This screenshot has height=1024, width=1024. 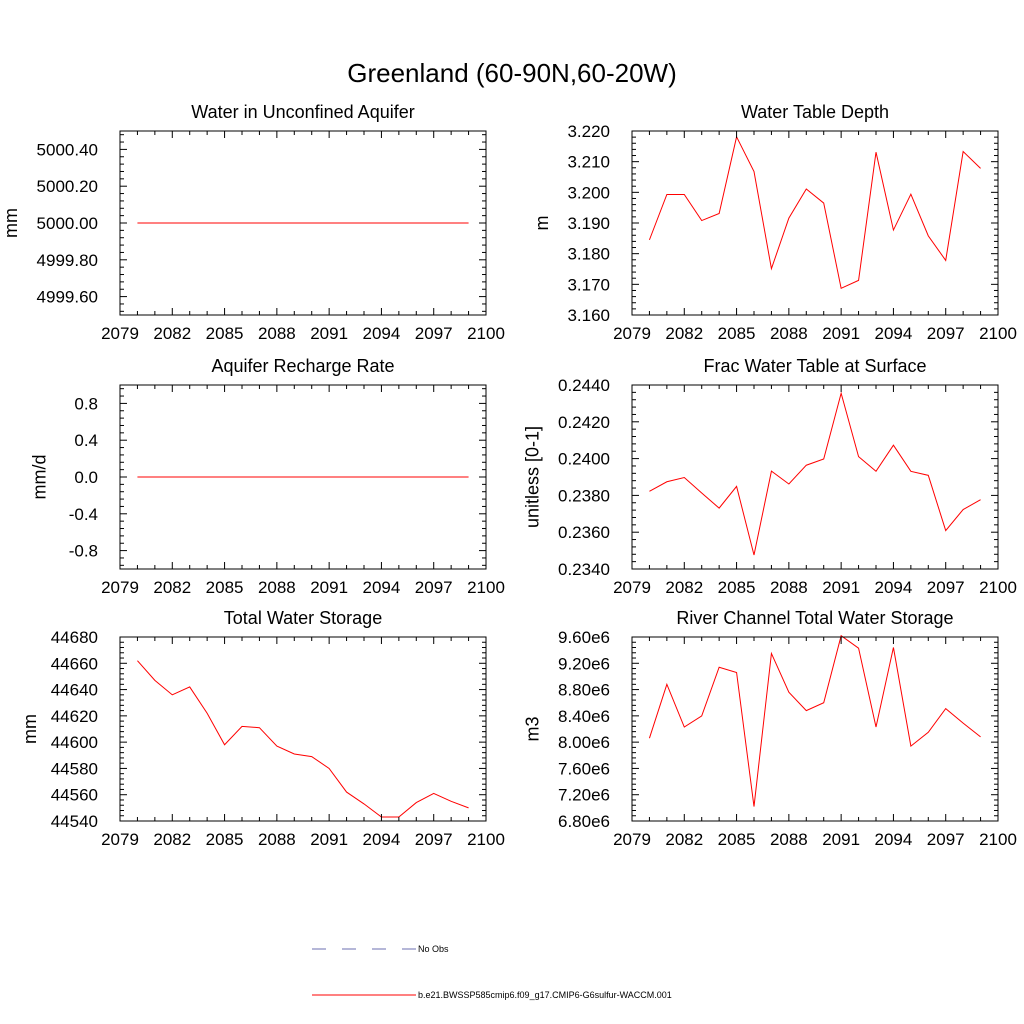 I want to click on y-tick-label: 7.60e6, so click(x=584, y=768).